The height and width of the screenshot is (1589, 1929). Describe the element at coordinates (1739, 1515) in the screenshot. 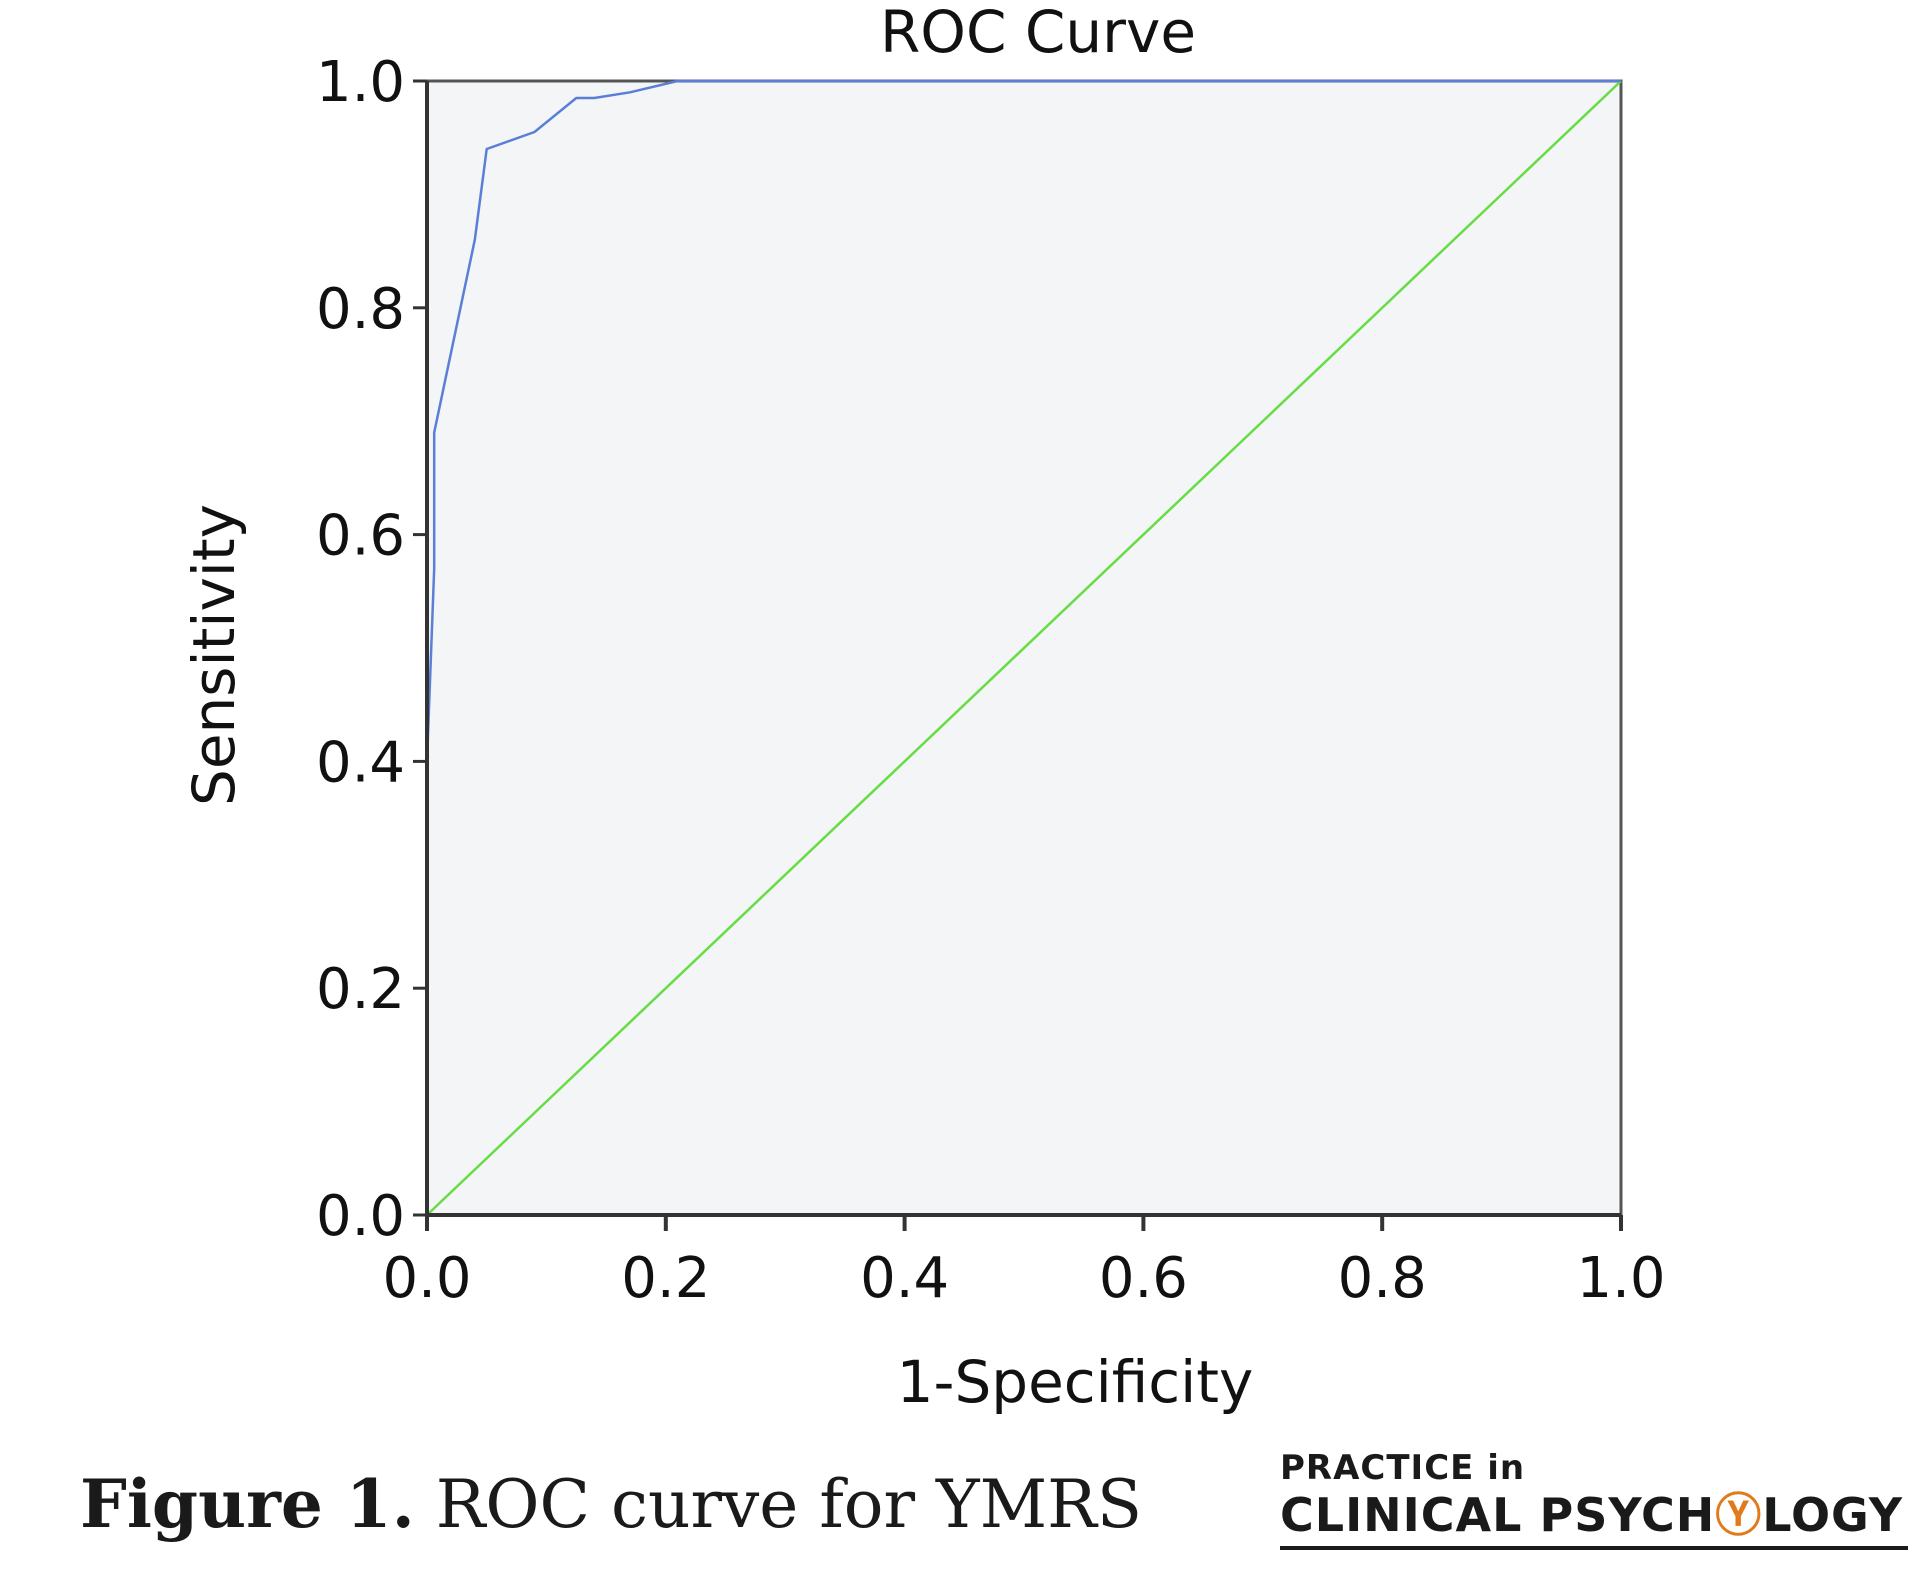

I see `psi-logo-icon: Ⓨ` at that location.